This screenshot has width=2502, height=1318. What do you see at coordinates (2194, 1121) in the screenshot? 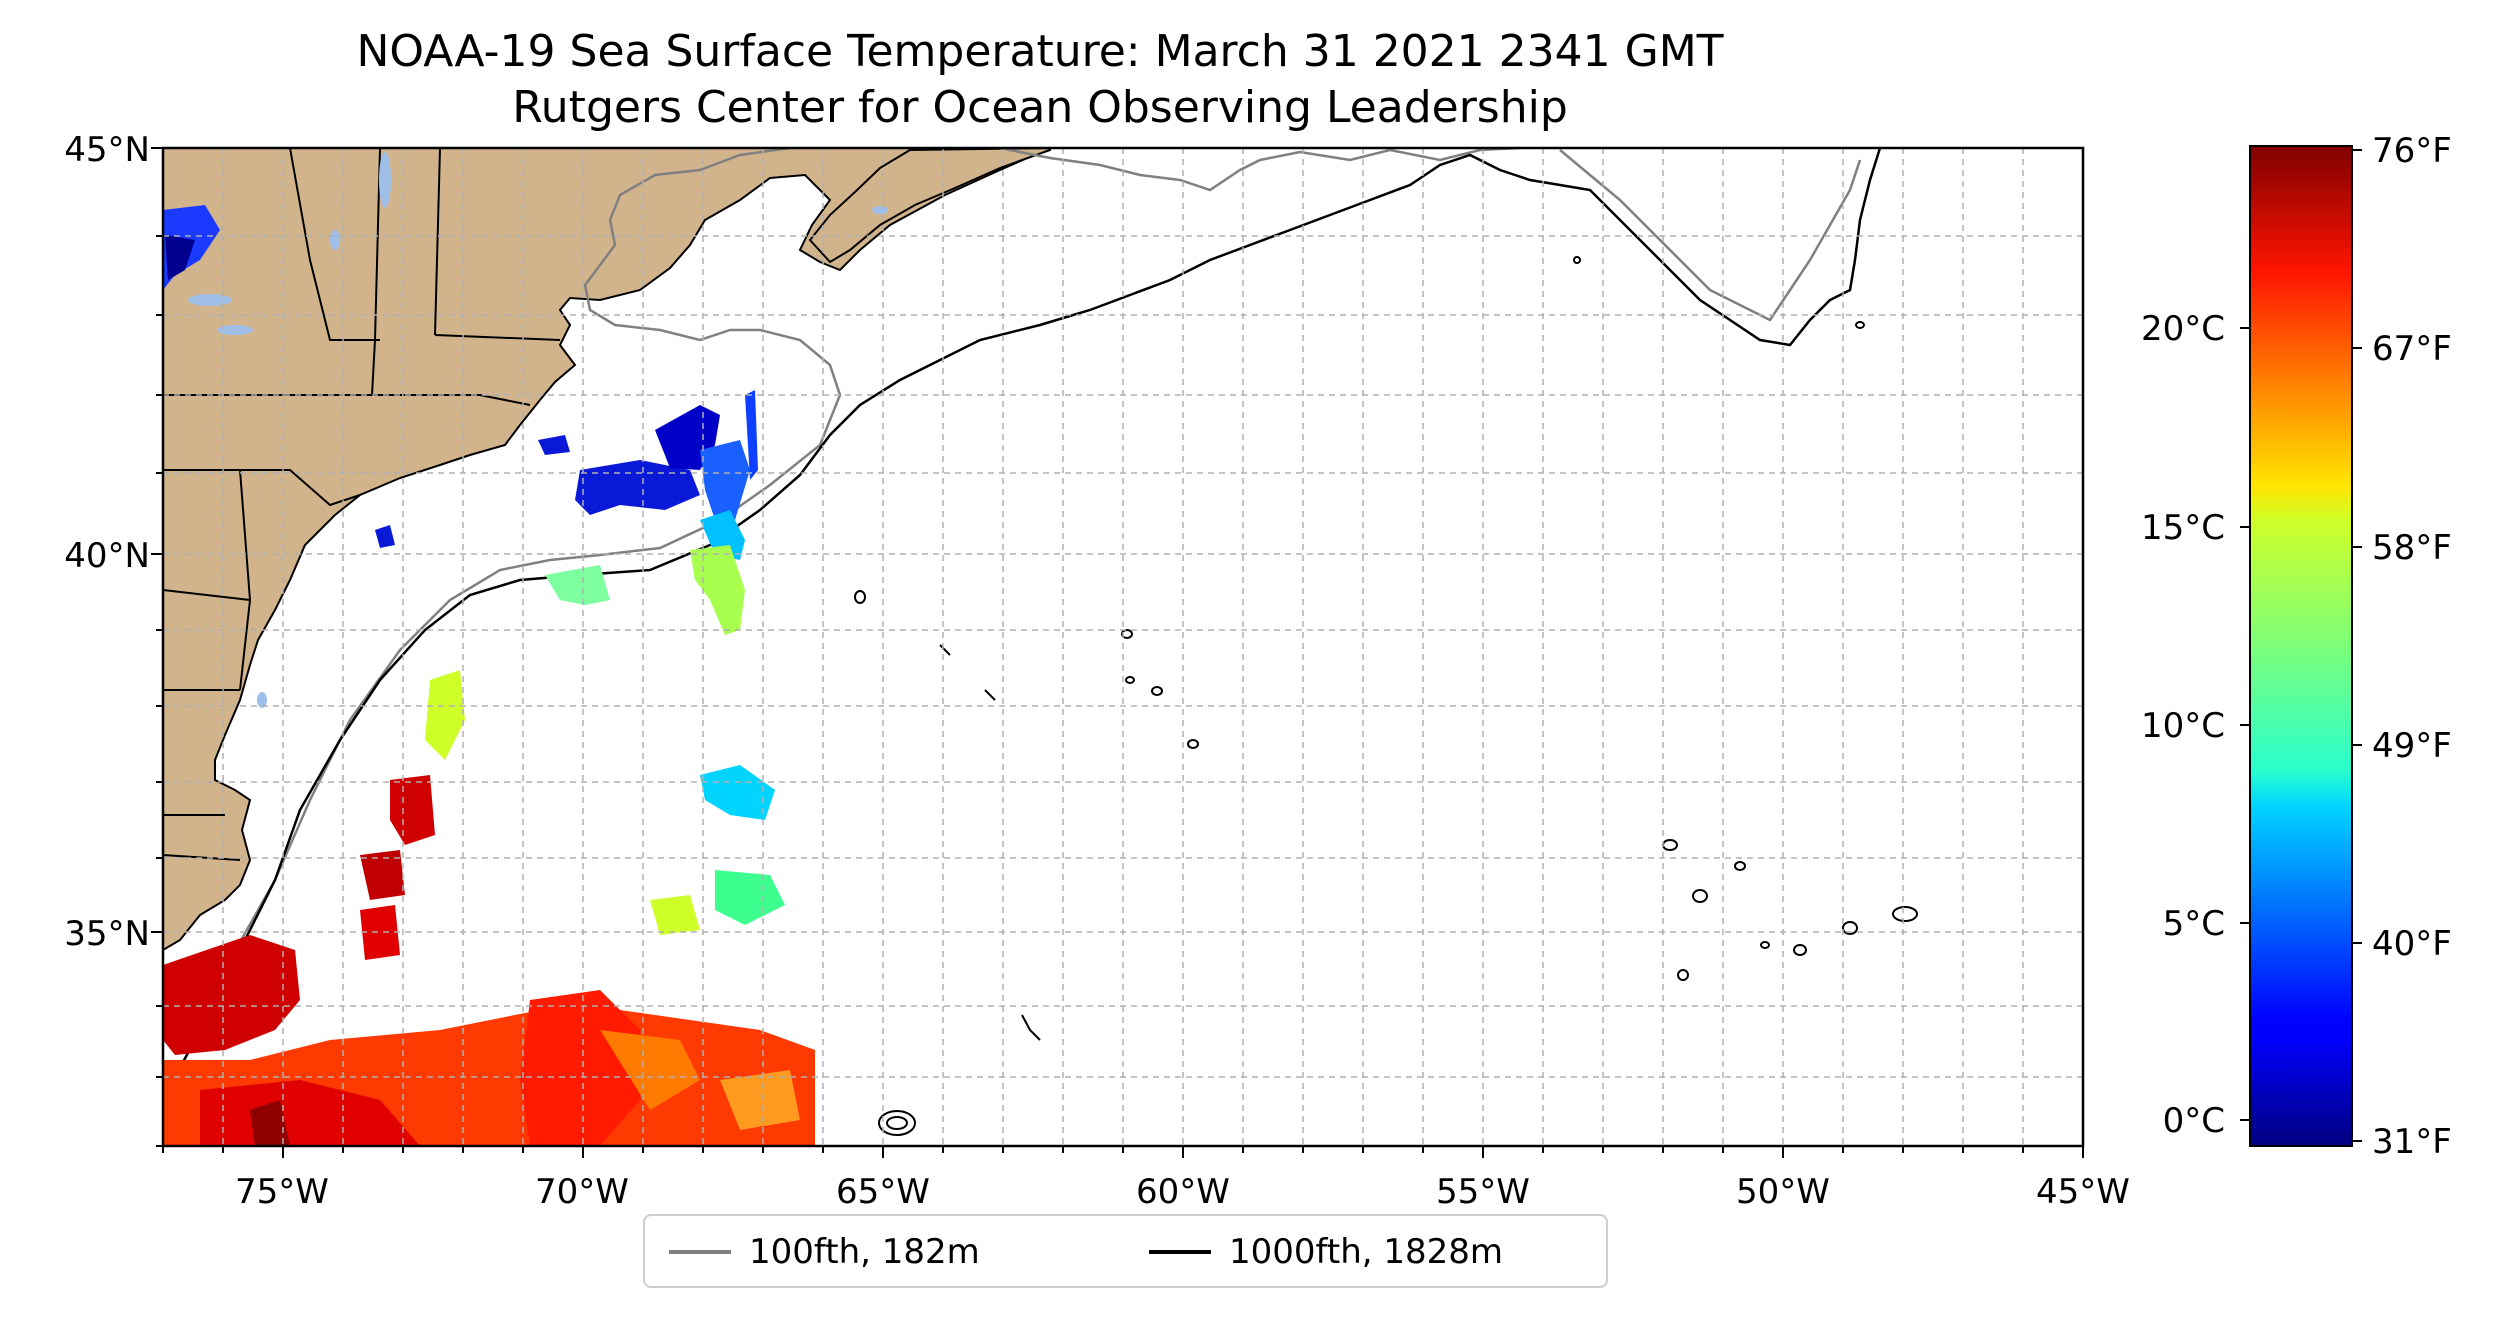
I see `colorbar-c-0: 0°C` at bounding box center [2194, 1121].